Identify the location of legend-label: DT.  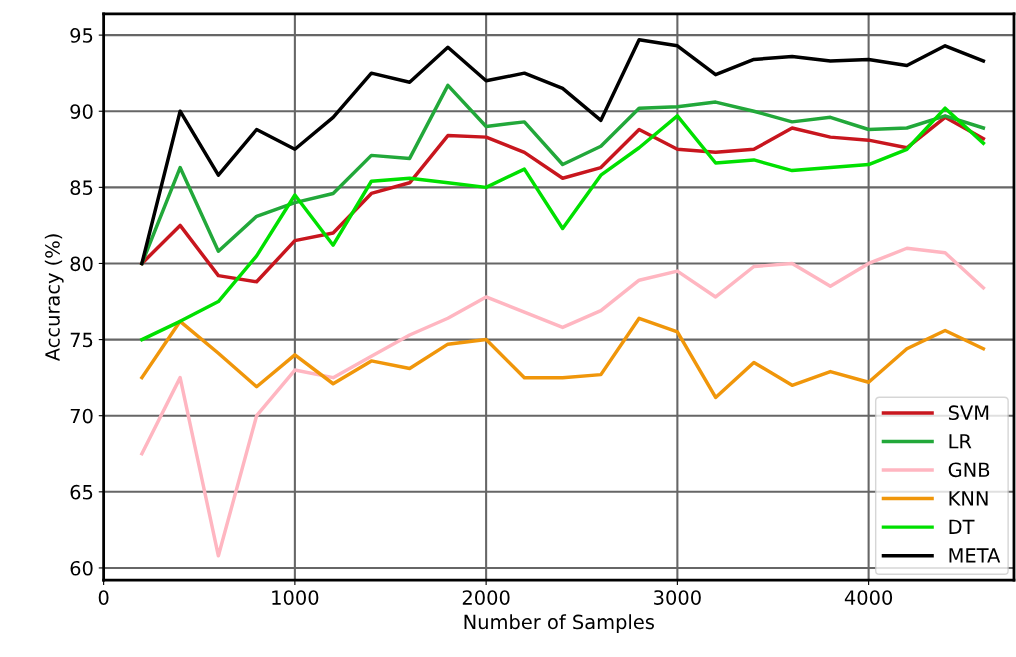
(962, 526).